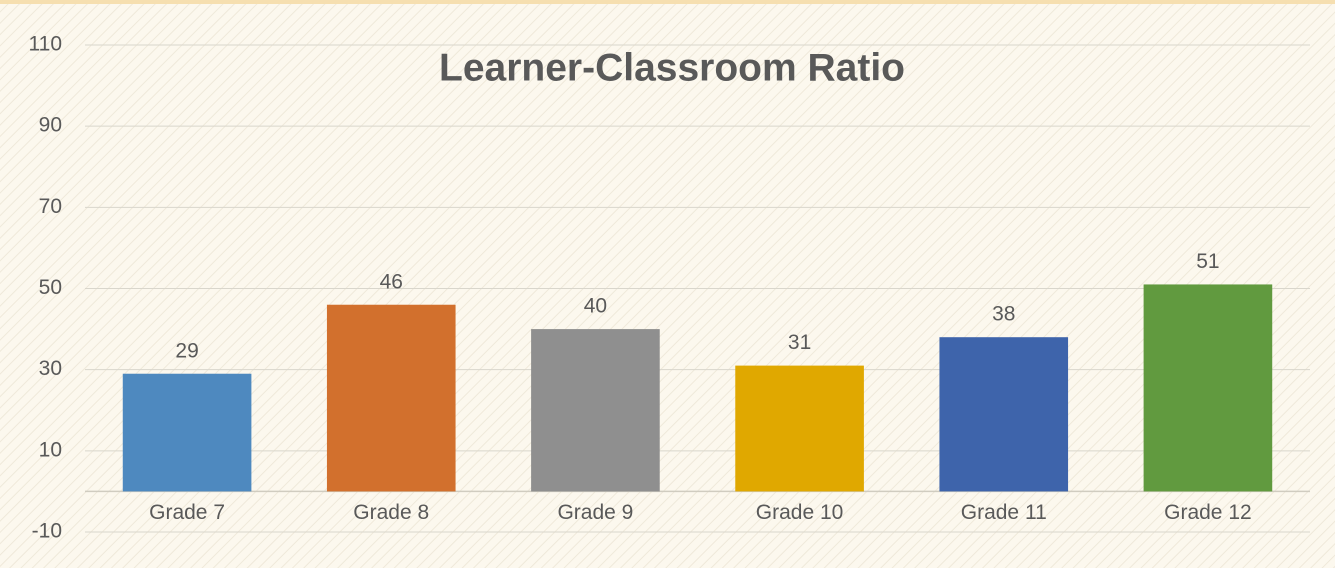 The height and width of the screenshot is (568, 1335). I want to click on data-label: 31, so click(799, 342).